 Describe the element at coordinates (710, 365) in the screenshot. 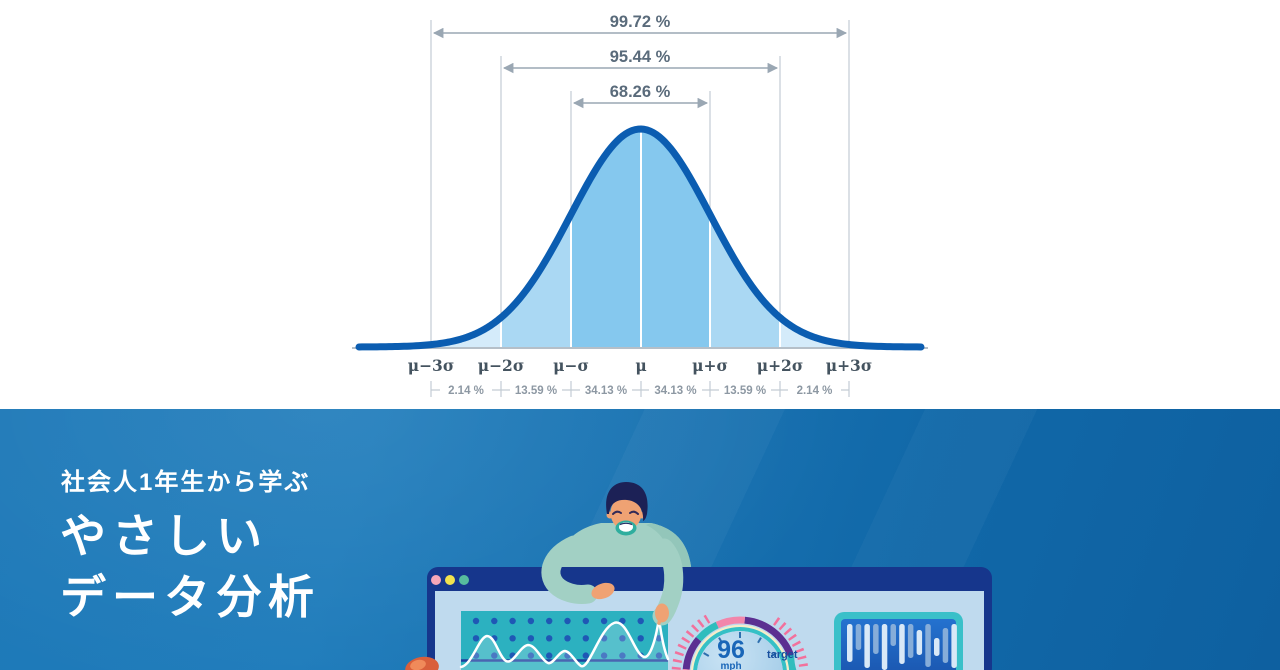

I see `sigma-label: μ+σ` at that location.